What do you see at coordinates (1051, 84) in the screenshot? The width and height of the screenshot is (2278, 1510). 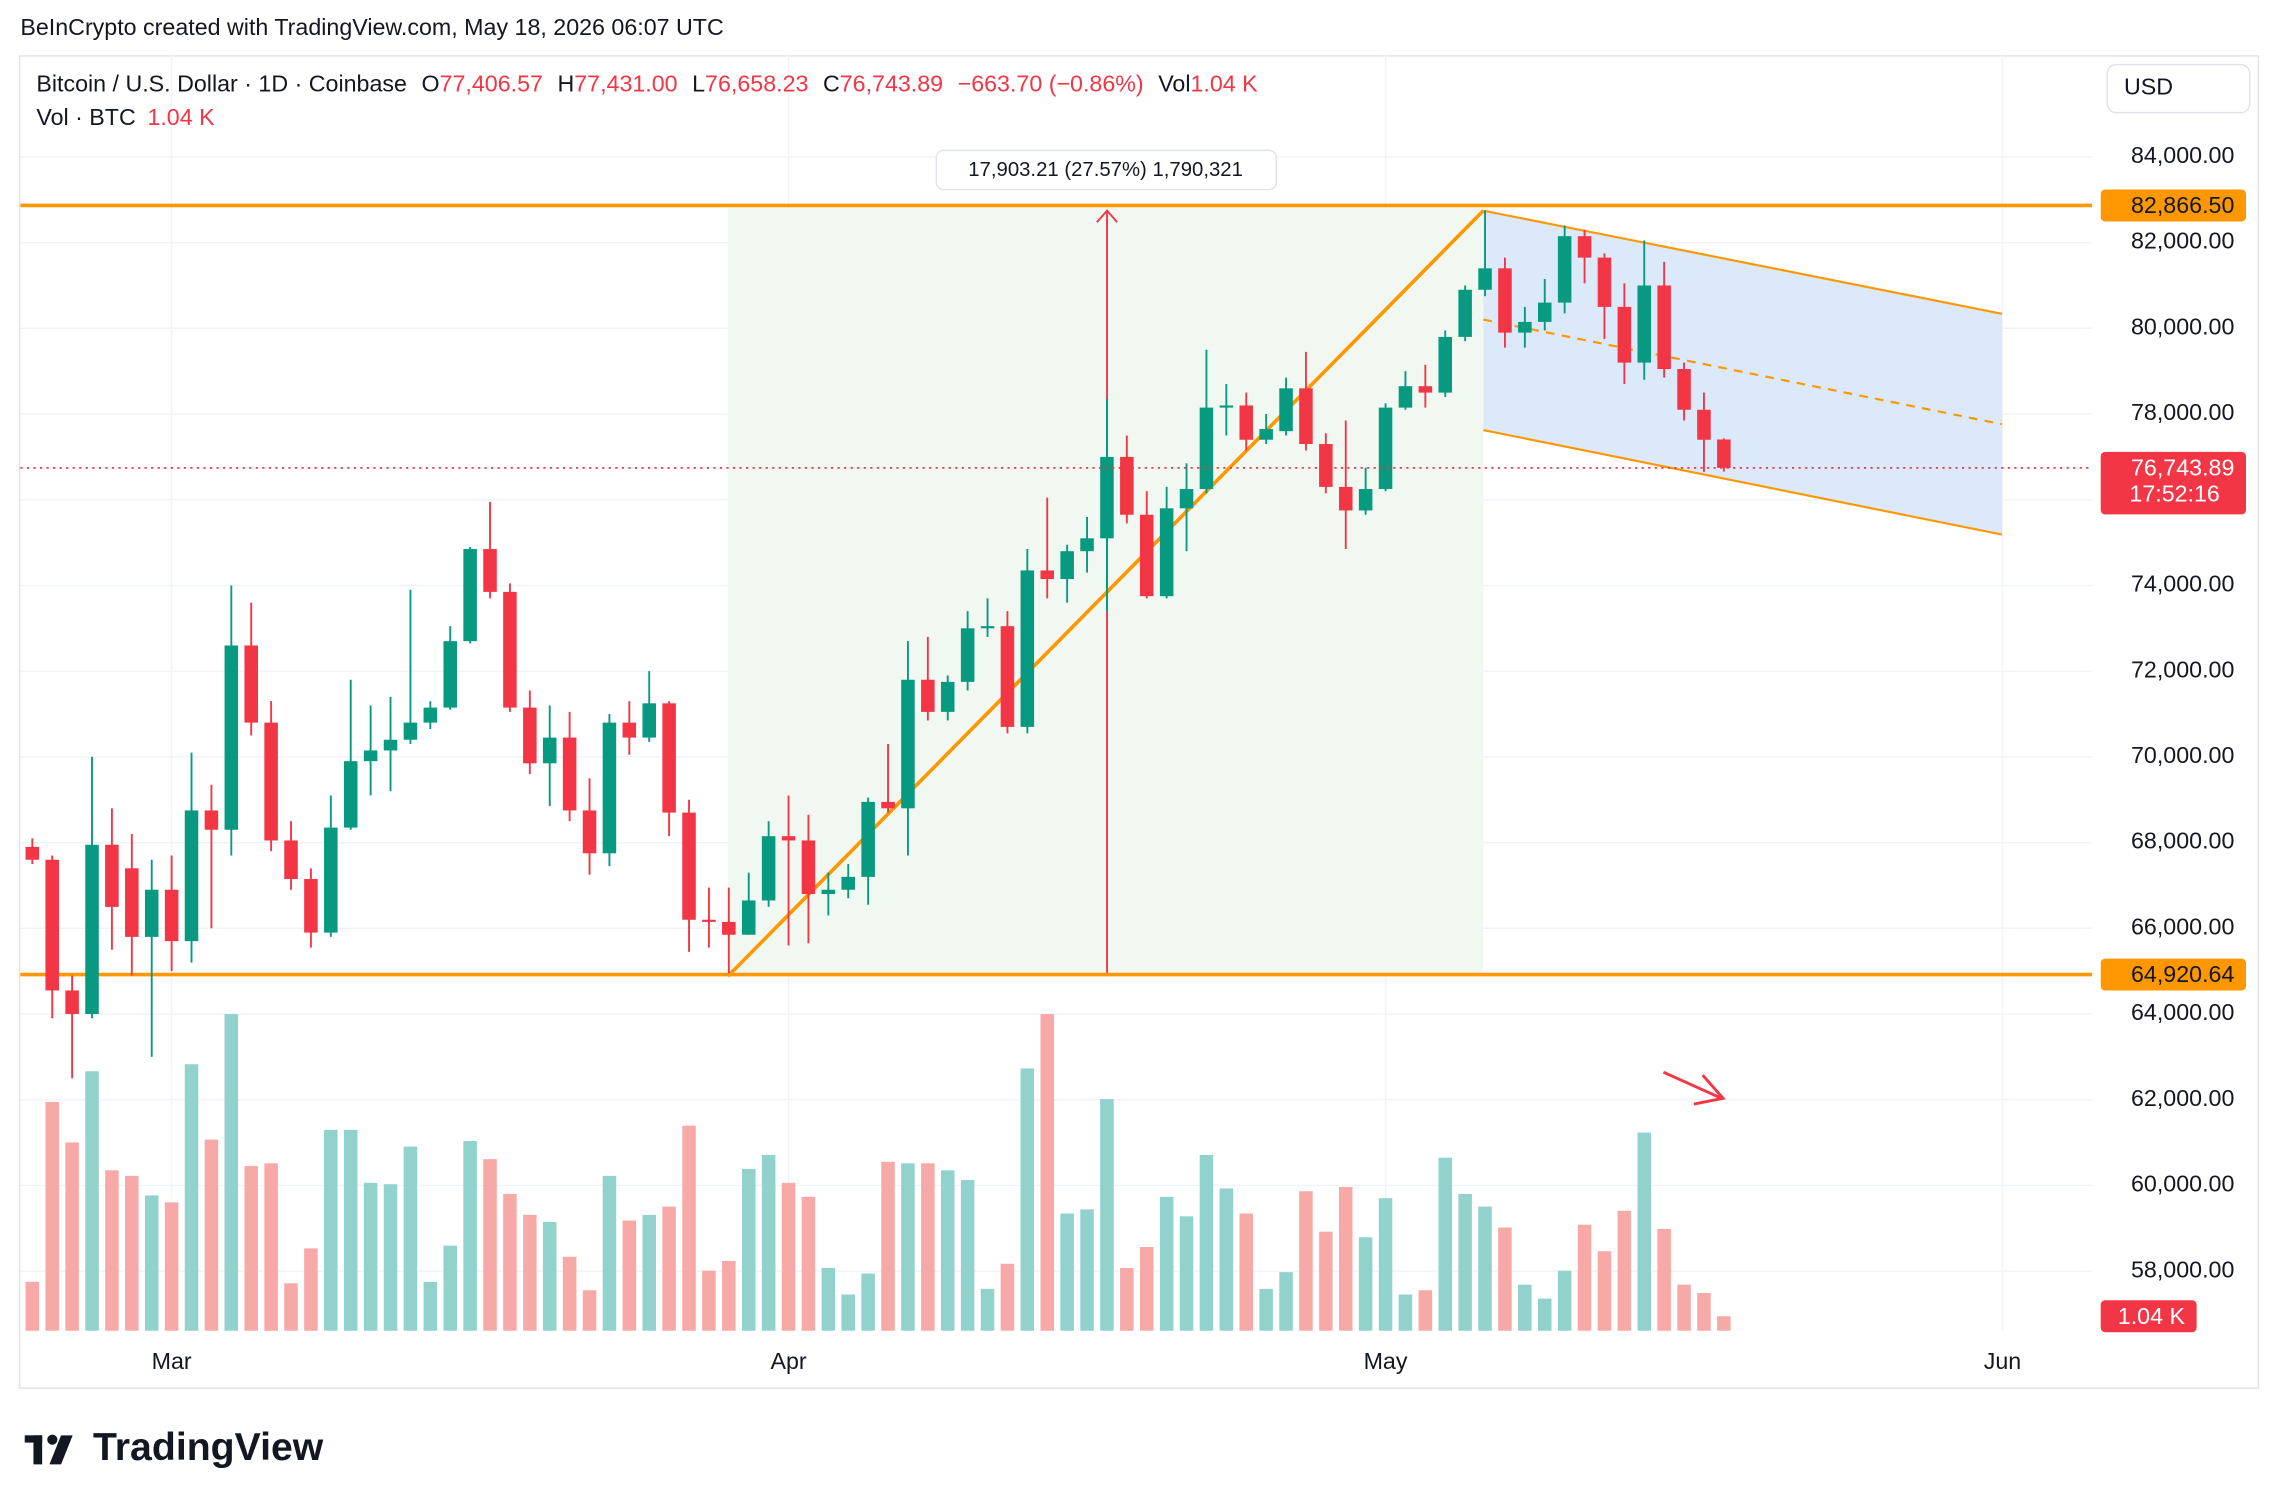 I see `legend-change: −663.70 (−0.86%)` at bounding box center [1051, 84].